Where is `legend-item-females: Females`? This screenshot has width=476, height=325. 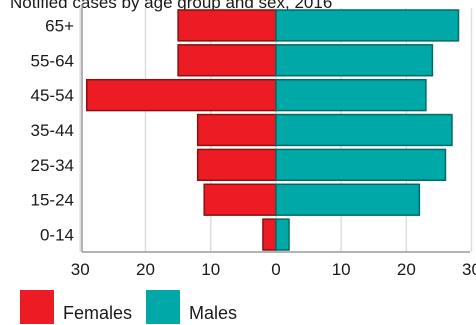
legend-item-females: Females is located at coordinates (76, 307).